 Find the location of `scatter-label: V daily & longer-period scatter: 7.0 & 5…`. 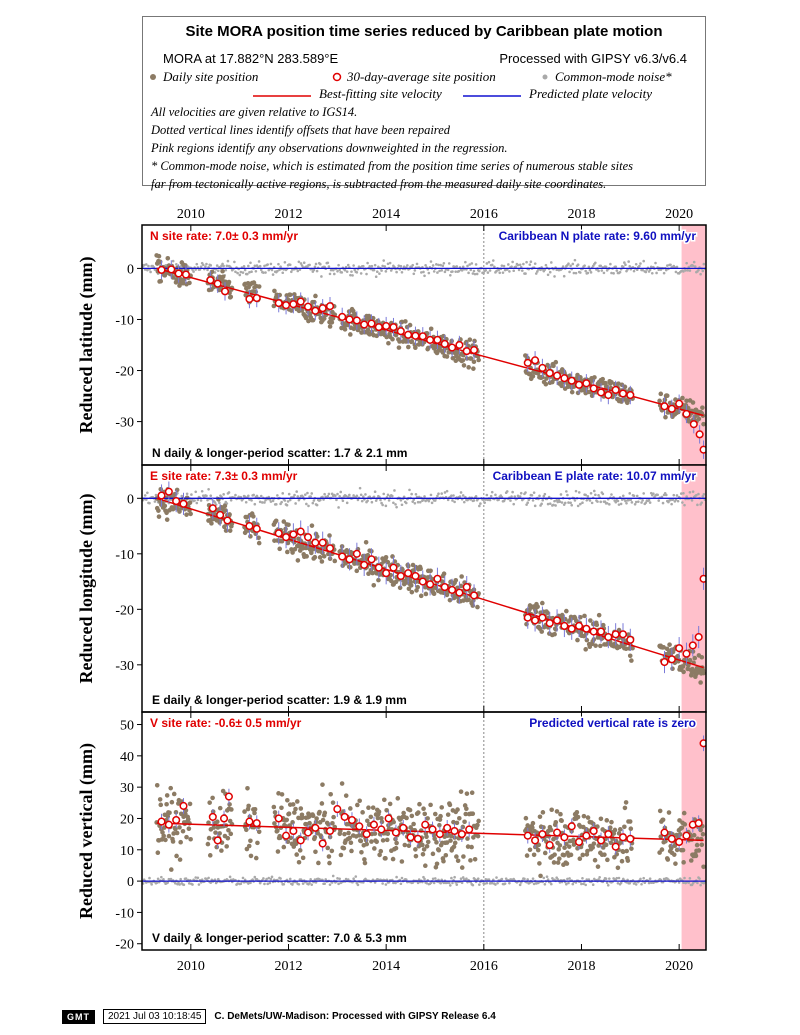

scatter-label: V daily & longer-period scatter: 7.0 & 5… is located at coordinates (279, 938).